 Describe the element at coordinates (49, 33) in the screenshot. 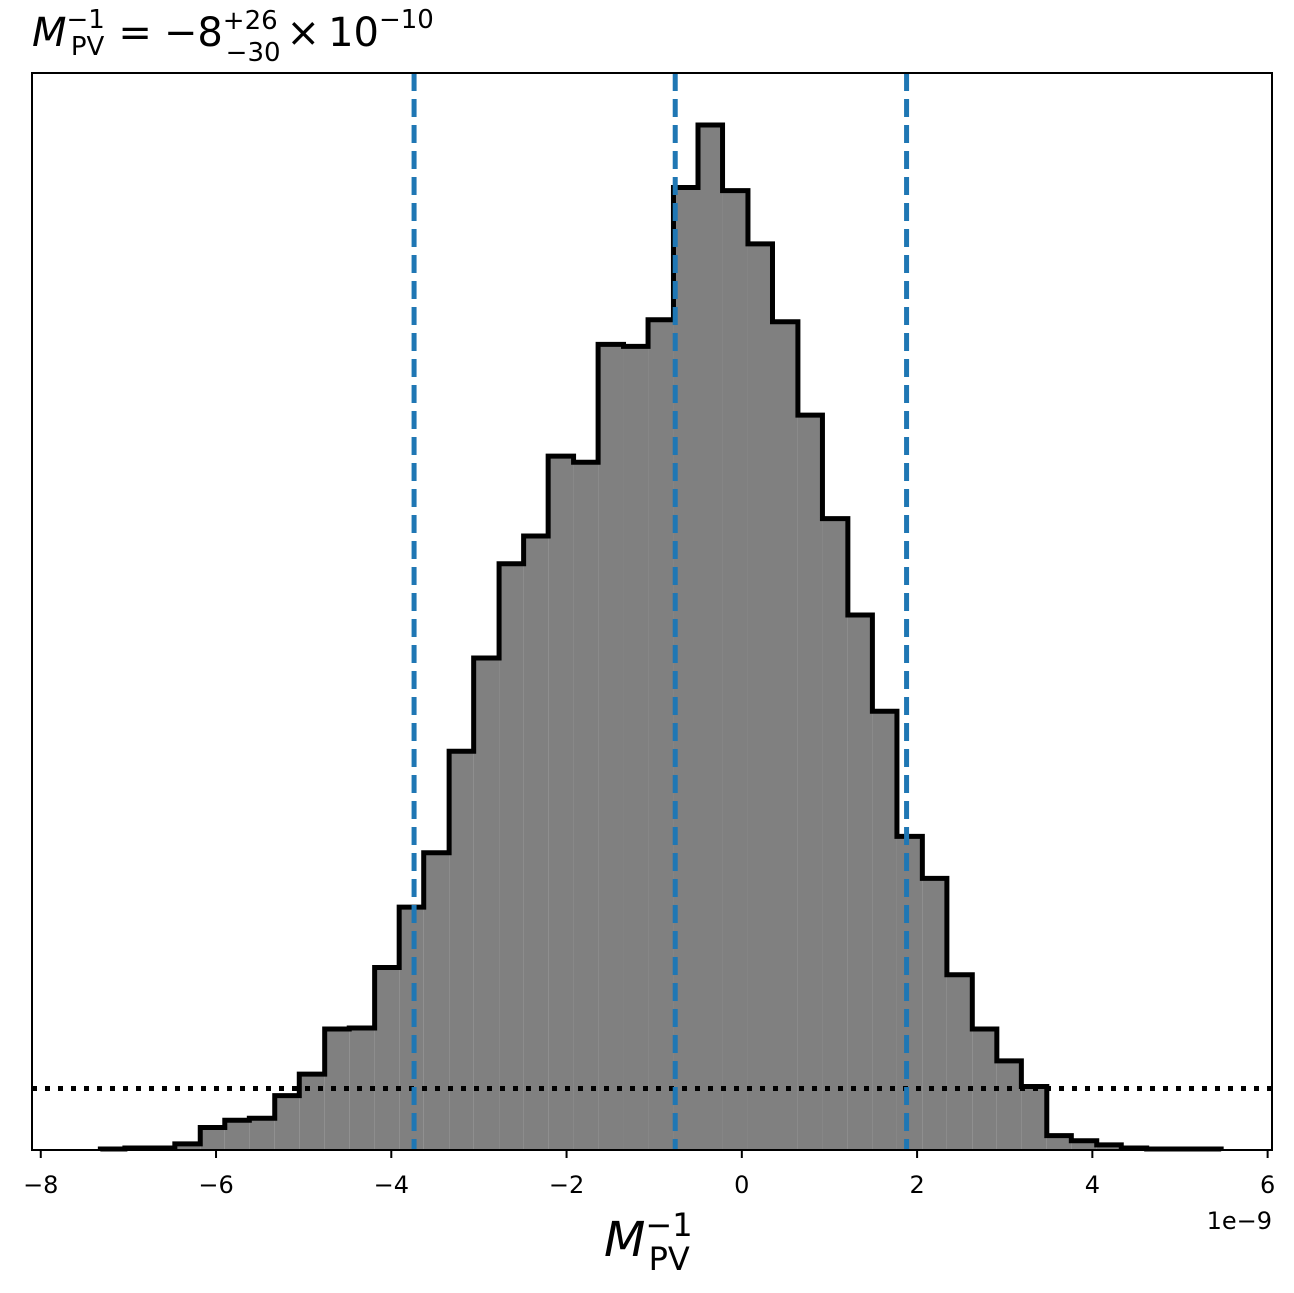

I see `title-base: M` at that location.